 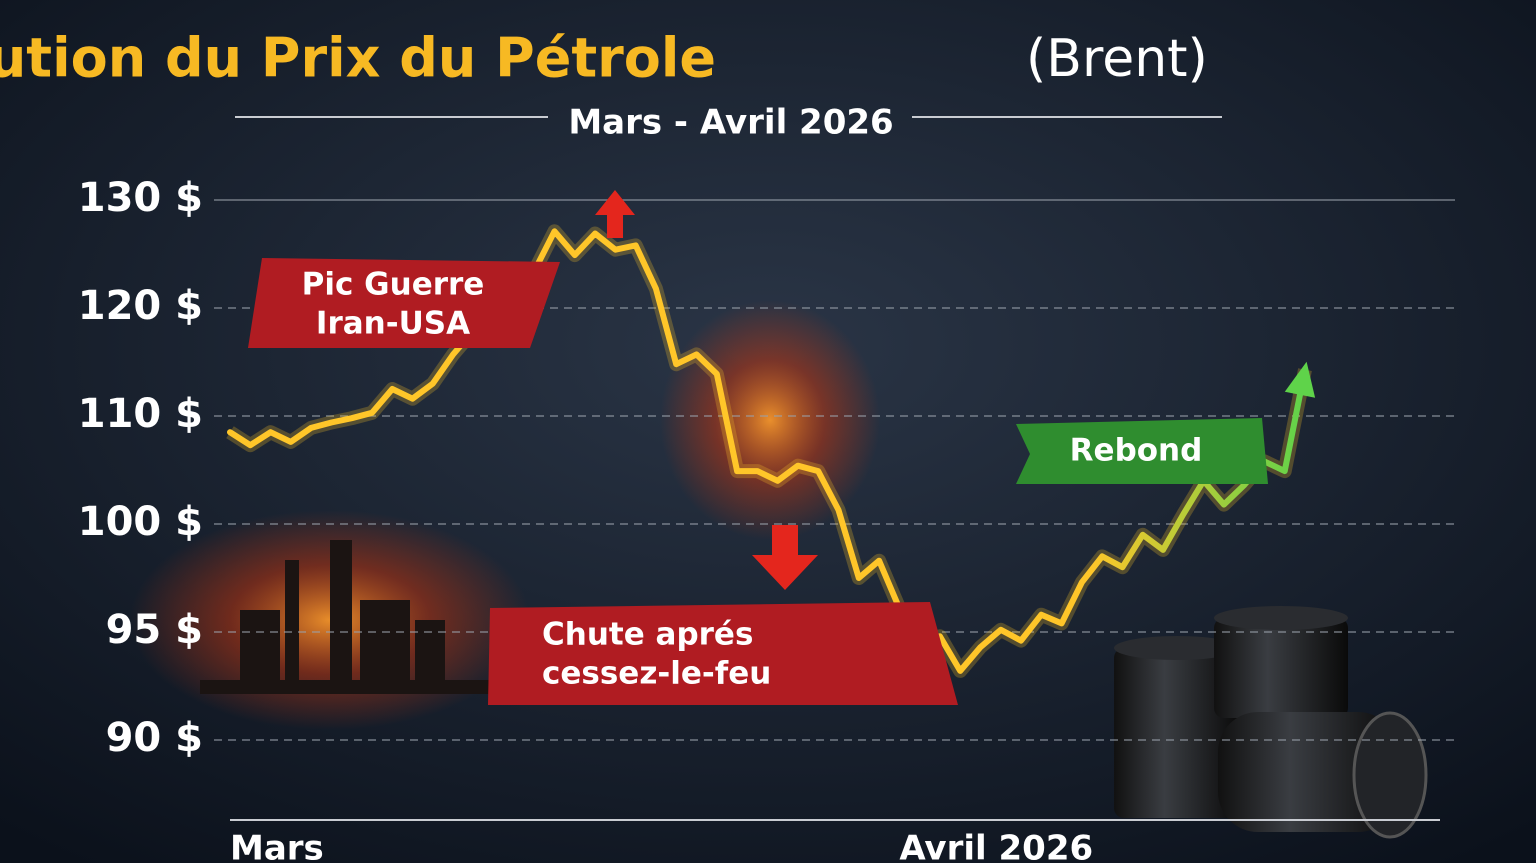 What do you see at coordinates (647, 635) in the screenshot?
I see `annotation-text: Chute aprés` at bounding box center [647, 635].